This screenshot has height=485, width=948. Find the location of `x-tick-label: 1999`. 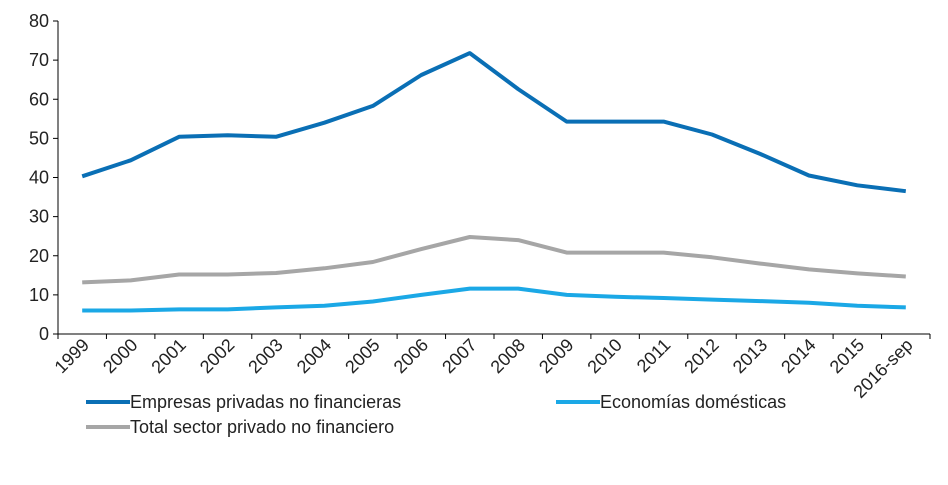

x-tick-label: 1999 is located at coordinates (72, 356).